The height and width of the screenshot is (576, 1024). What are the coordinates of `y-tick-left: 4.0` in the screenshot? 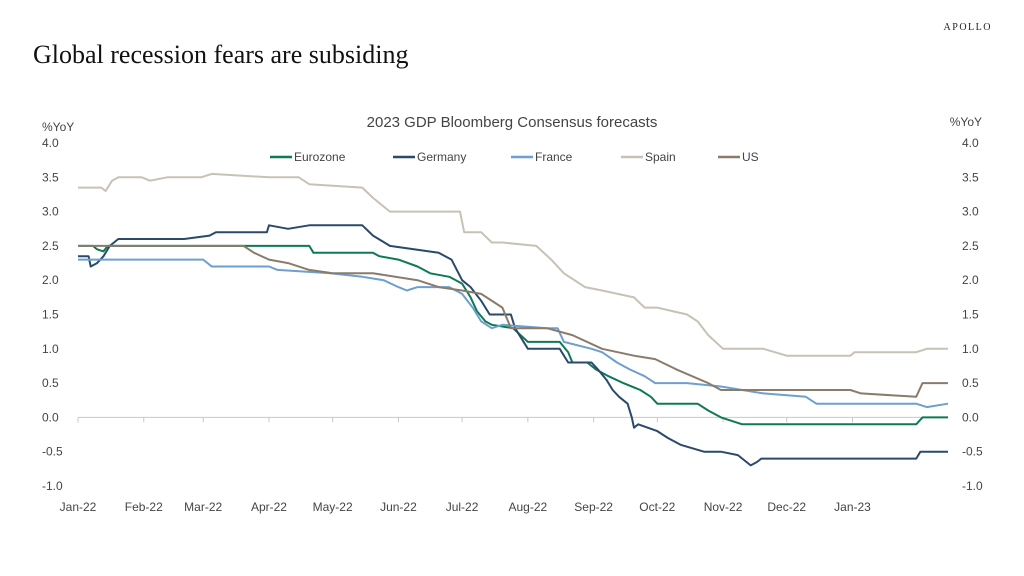 It's located at (50, 143).